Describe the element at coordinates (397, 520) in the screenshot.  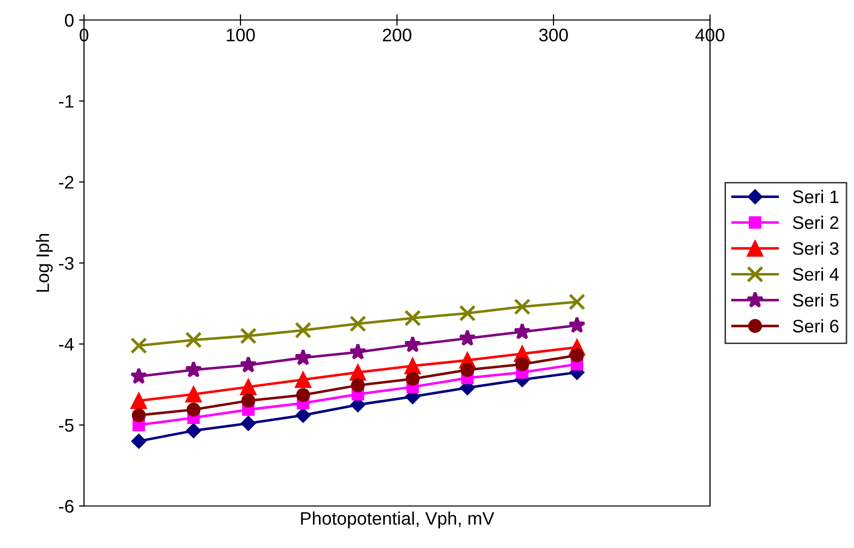
I see `x-axis-title: Photopotential, Vph, mV` at that location.